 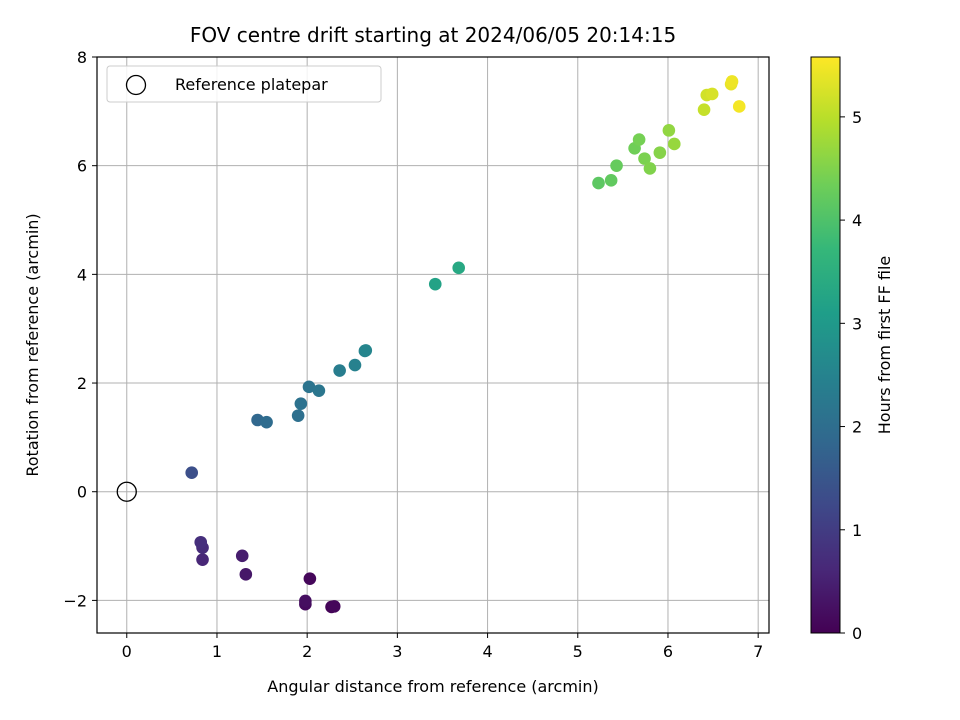 I want to click on y-tick-label: −2, so click(x=75, y=600).